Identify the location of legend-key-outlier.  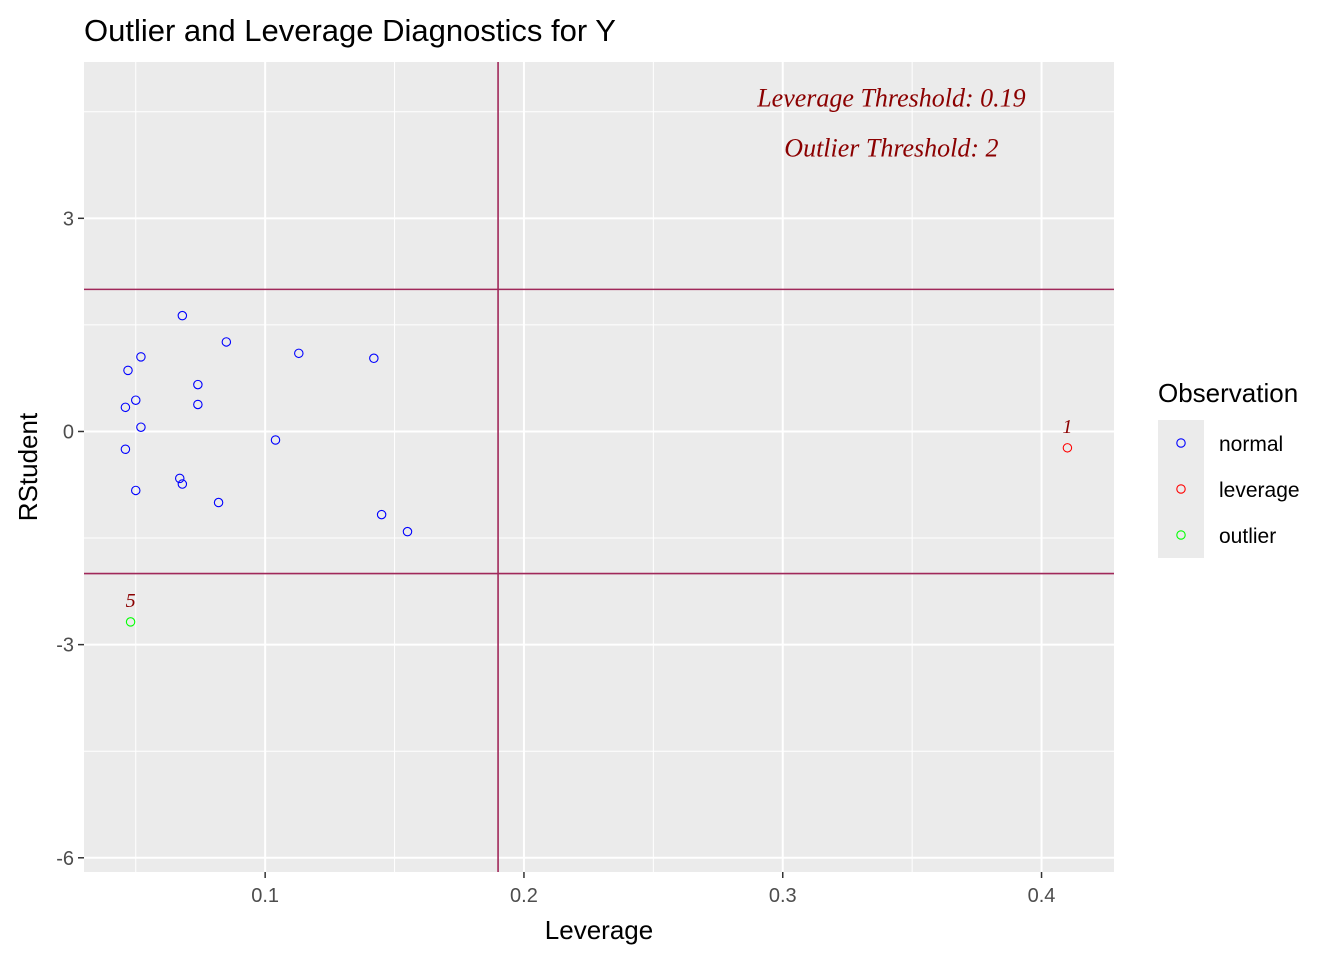
(1181, 535).